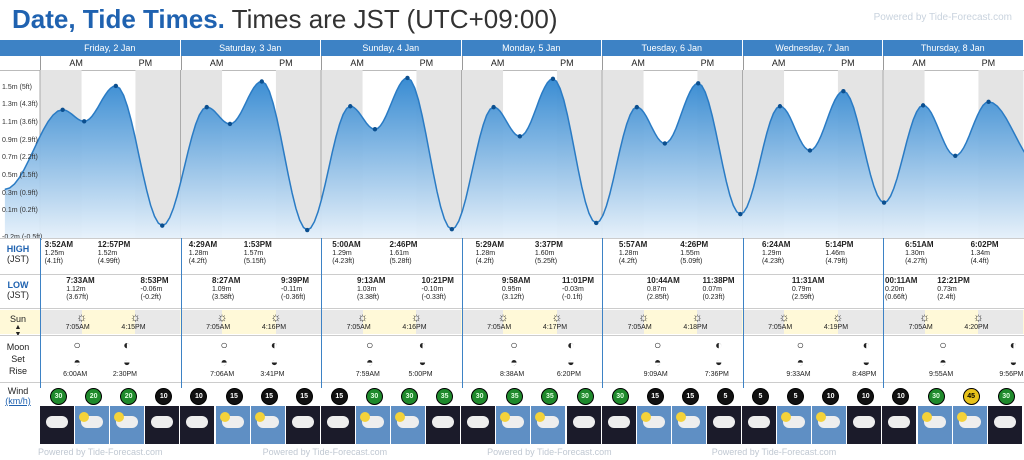  Describe the element at coordinates (367, 374) in the screenshot. I see `moonrise-time: 7:59AM` at that location.